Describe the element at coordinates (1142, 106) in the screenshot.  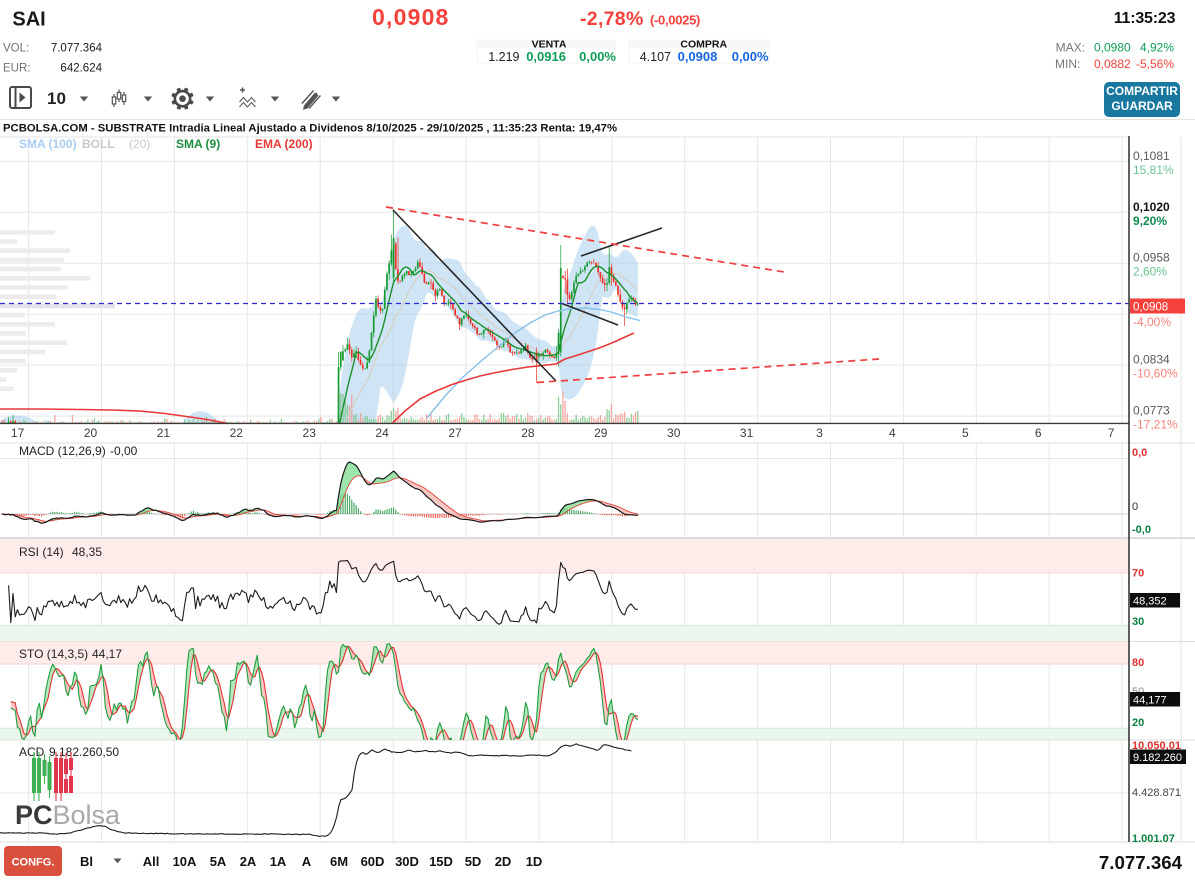
I see `svg-text: GUARDAR` at that location.